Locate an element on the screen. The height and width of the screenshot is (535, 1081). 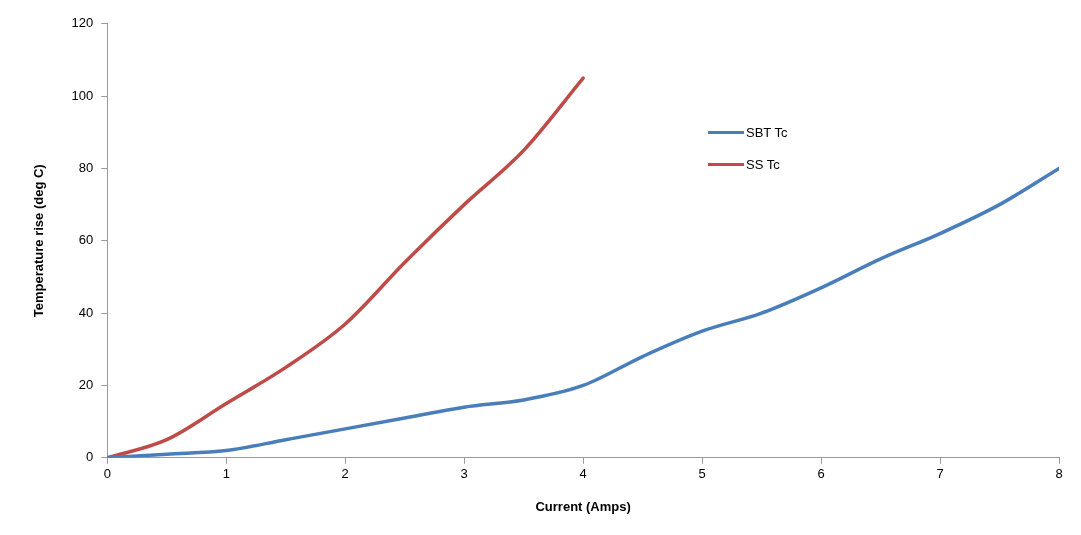
x-axis-title: Current (Amps) is located at coordinates (583, 506).